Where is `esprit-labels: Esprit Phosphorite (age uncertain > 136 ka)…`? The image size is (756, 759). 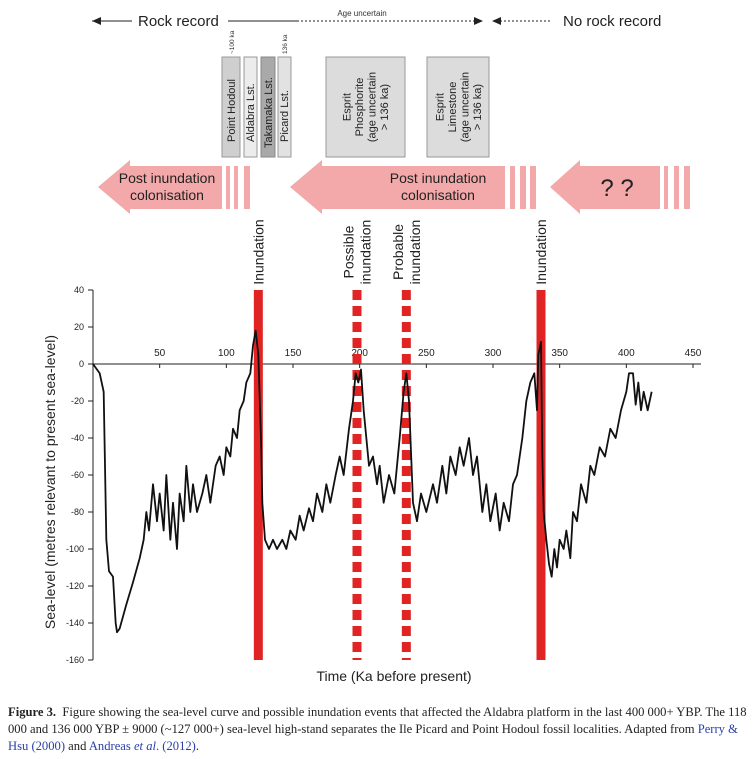
esprit-labels: Esprit Phosphorite (age uncertain > 136 ka)… is located at coordinates (412, 107).